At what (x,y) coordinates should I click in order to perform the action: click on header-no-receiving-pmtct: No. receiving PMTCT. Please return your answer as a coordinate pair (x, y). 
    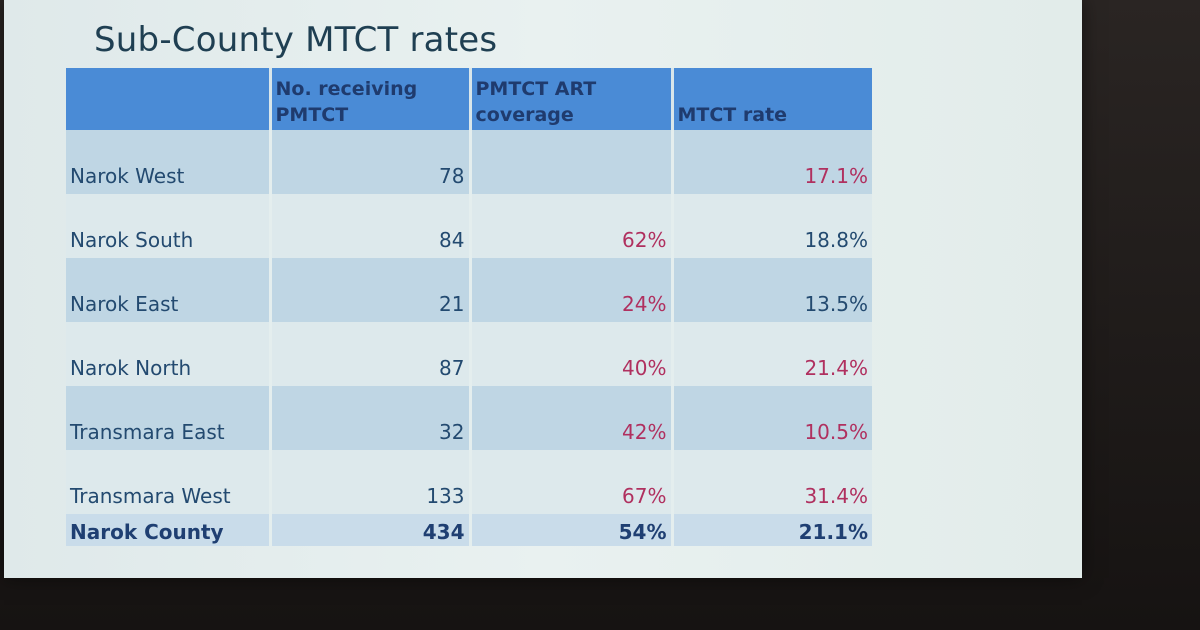
    Looking at the image, I should click on (371, 99).